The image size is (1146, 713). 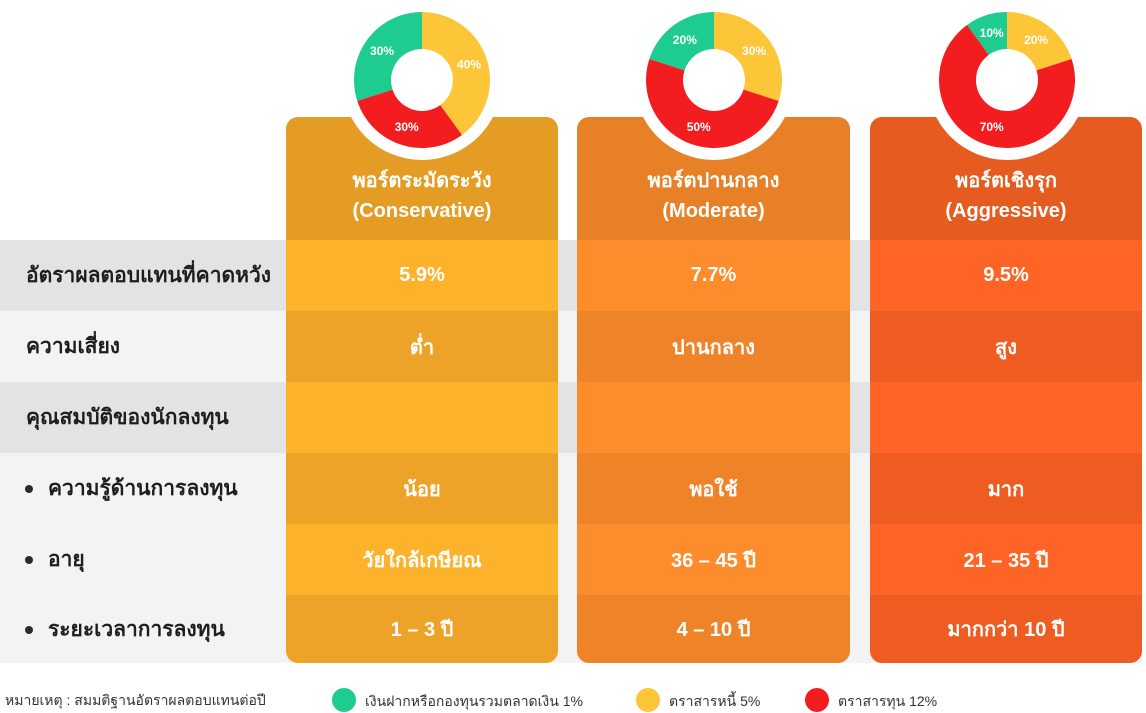 I want to click on column-header: พอร์ตปานกลาง (Moderate), so click(x=713, y=178).